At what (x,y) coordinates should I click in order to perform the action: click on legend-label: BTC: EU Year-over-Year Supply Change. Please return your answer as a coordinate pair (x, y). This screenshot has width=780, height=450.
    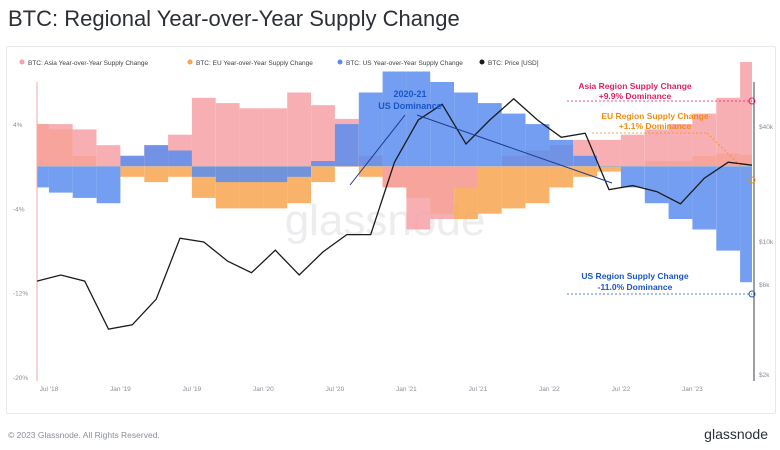
    Looking at the image, I should click on (254, 63).